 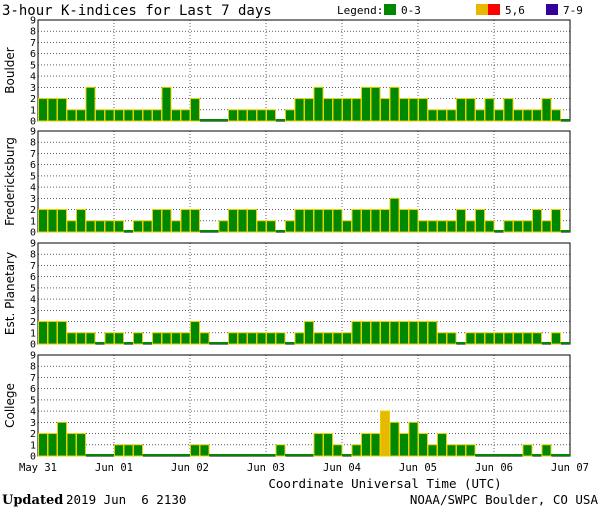 What do you see at coordinates (33, 244) in the screenshot?
I see `y-tick-label: 9` at bounding box center [33, 244].